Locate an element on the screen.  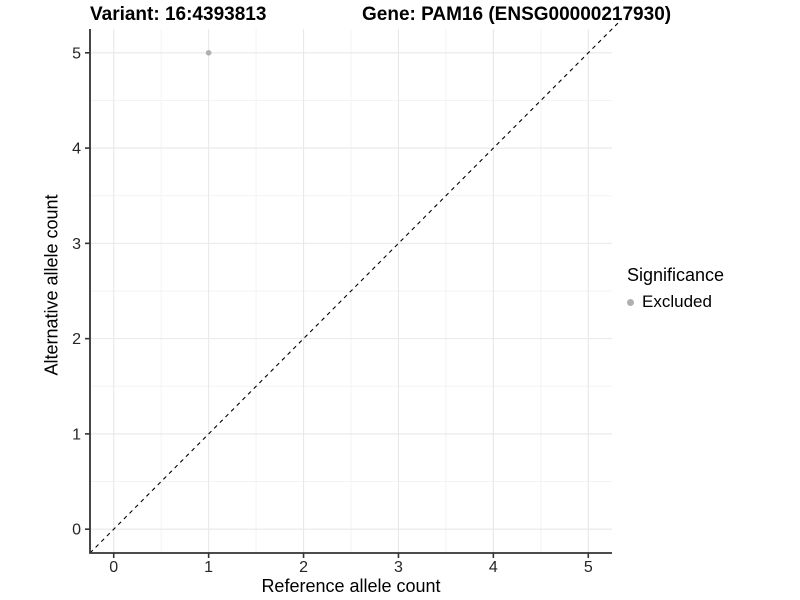
x-tick-label: 2 is located at coordinates (303, 567).